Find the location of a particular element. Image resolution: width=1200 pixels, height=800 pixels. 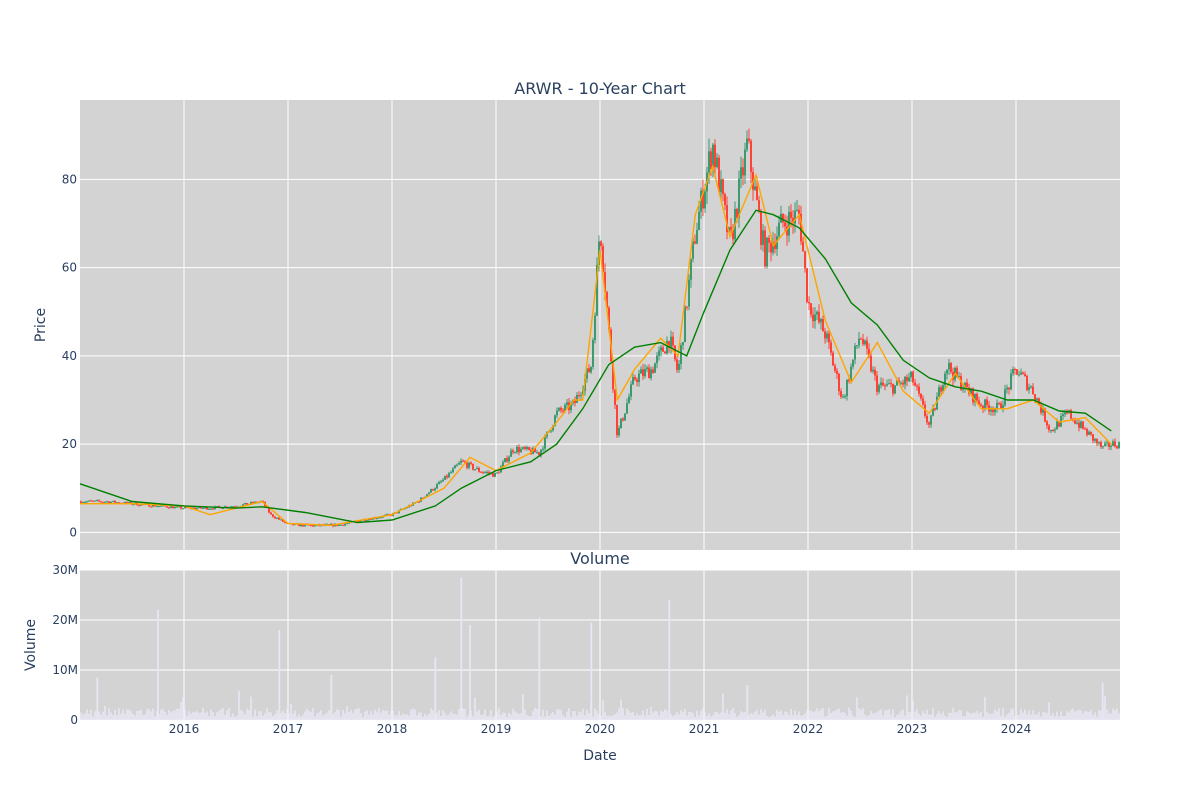

price-y-tick-label: 20 is located at coordinates (69, 444).